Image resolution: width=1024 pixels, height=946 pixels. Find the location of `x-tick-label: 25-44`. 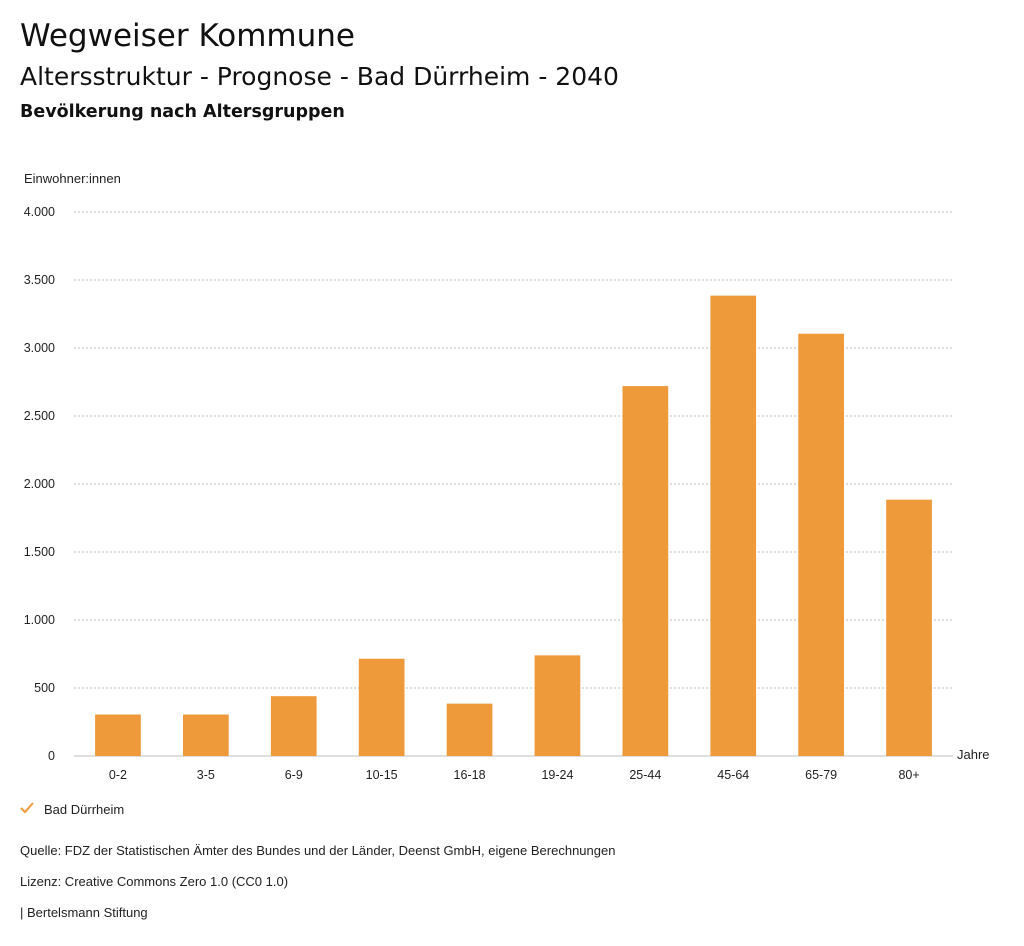

x-tick-label: 25-44 is located at coordinates (645, 775).